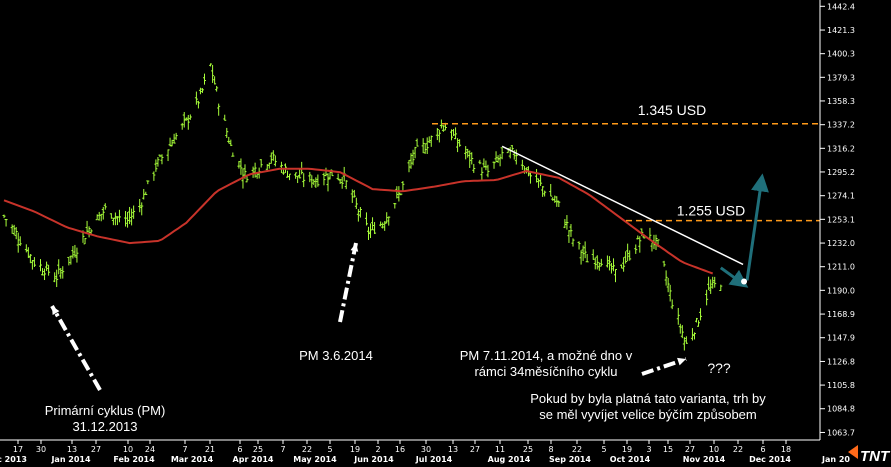  What do you see at coordinates (841, 290) in the screenshot?
I see `y-tick-label: 1190.0` at bounding box center [841, 290].